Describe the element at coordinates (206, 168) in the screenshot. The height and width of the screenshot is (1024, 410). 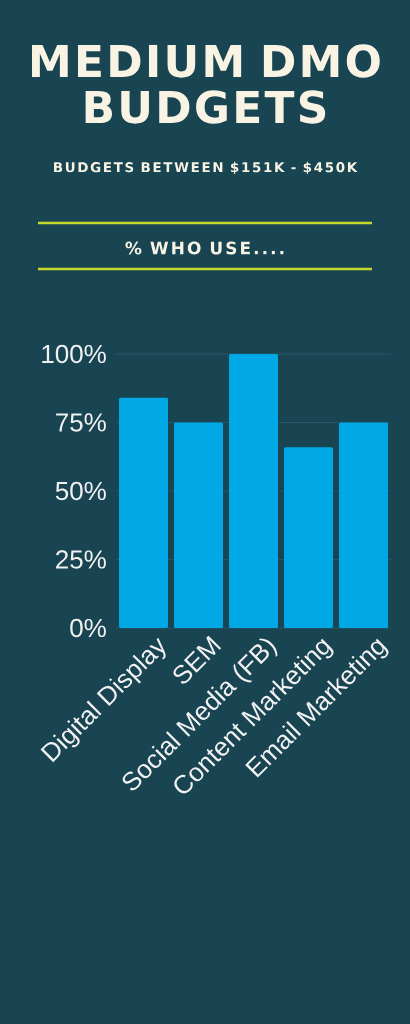
I see `chart-subtitle: BUDGETS BETWEEN $151K - $450K` at that location.